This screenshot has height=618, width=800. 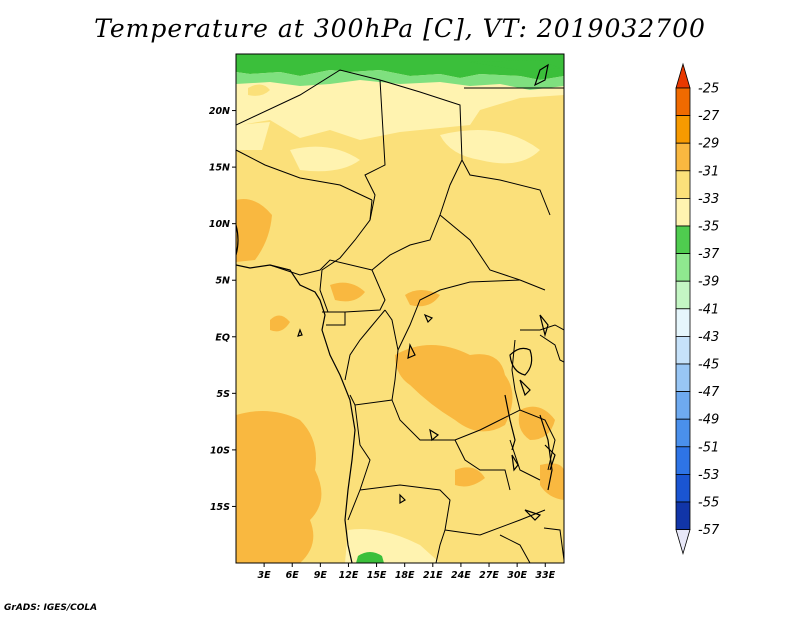 I want to click on colorbar-label: -35, so click(x=708, y=227).